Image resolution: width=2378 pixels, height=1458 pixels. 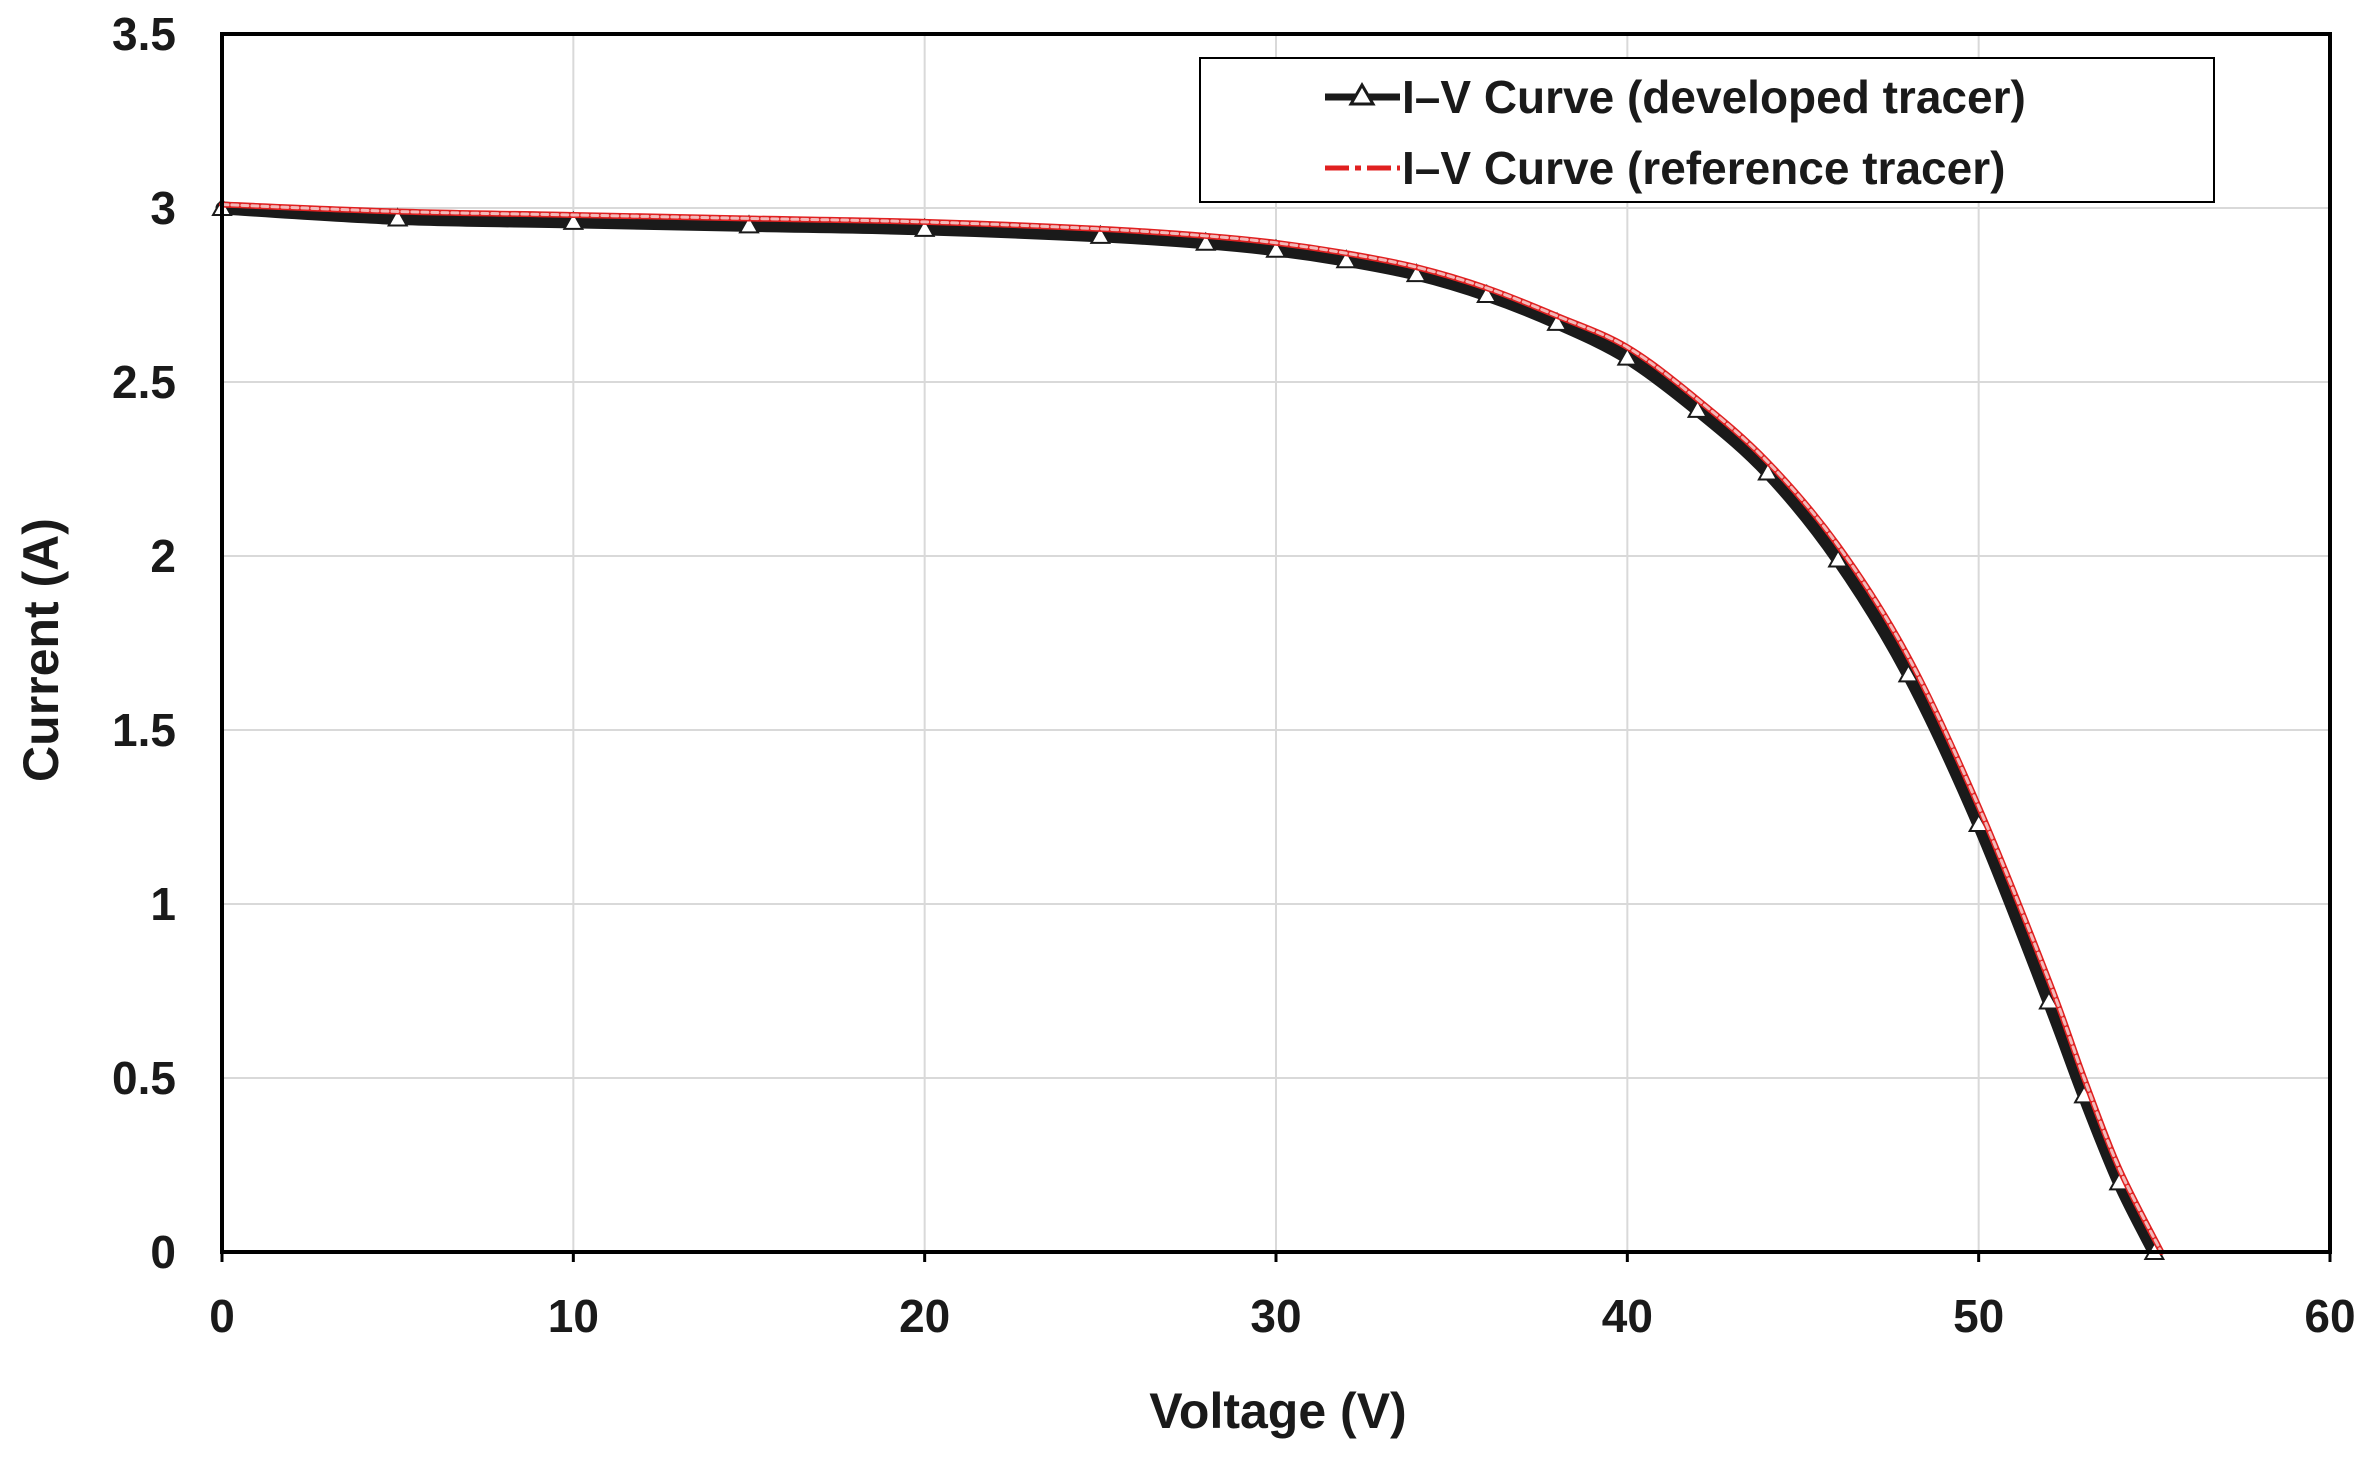 I want to click on y-tick-label: 2.5, so click(x=144, y=382).